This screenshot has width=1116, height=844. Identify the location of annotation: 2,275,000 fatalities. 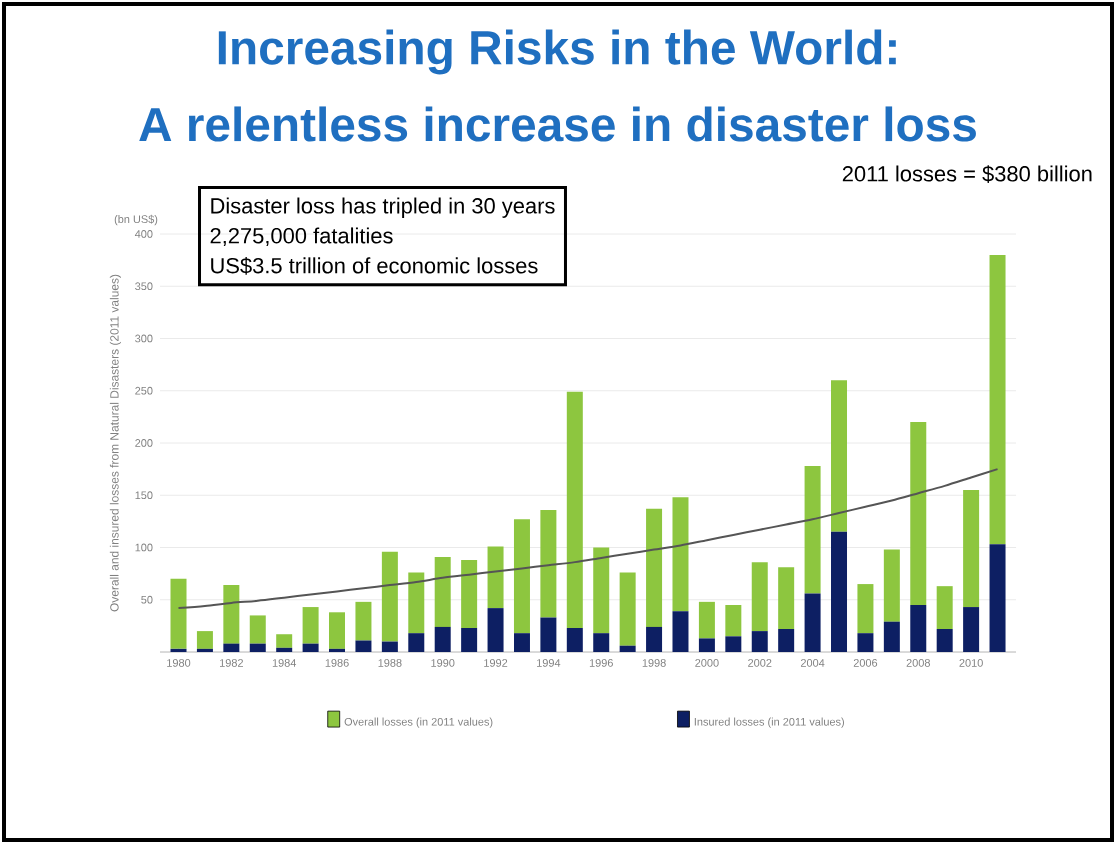
(301, 237).